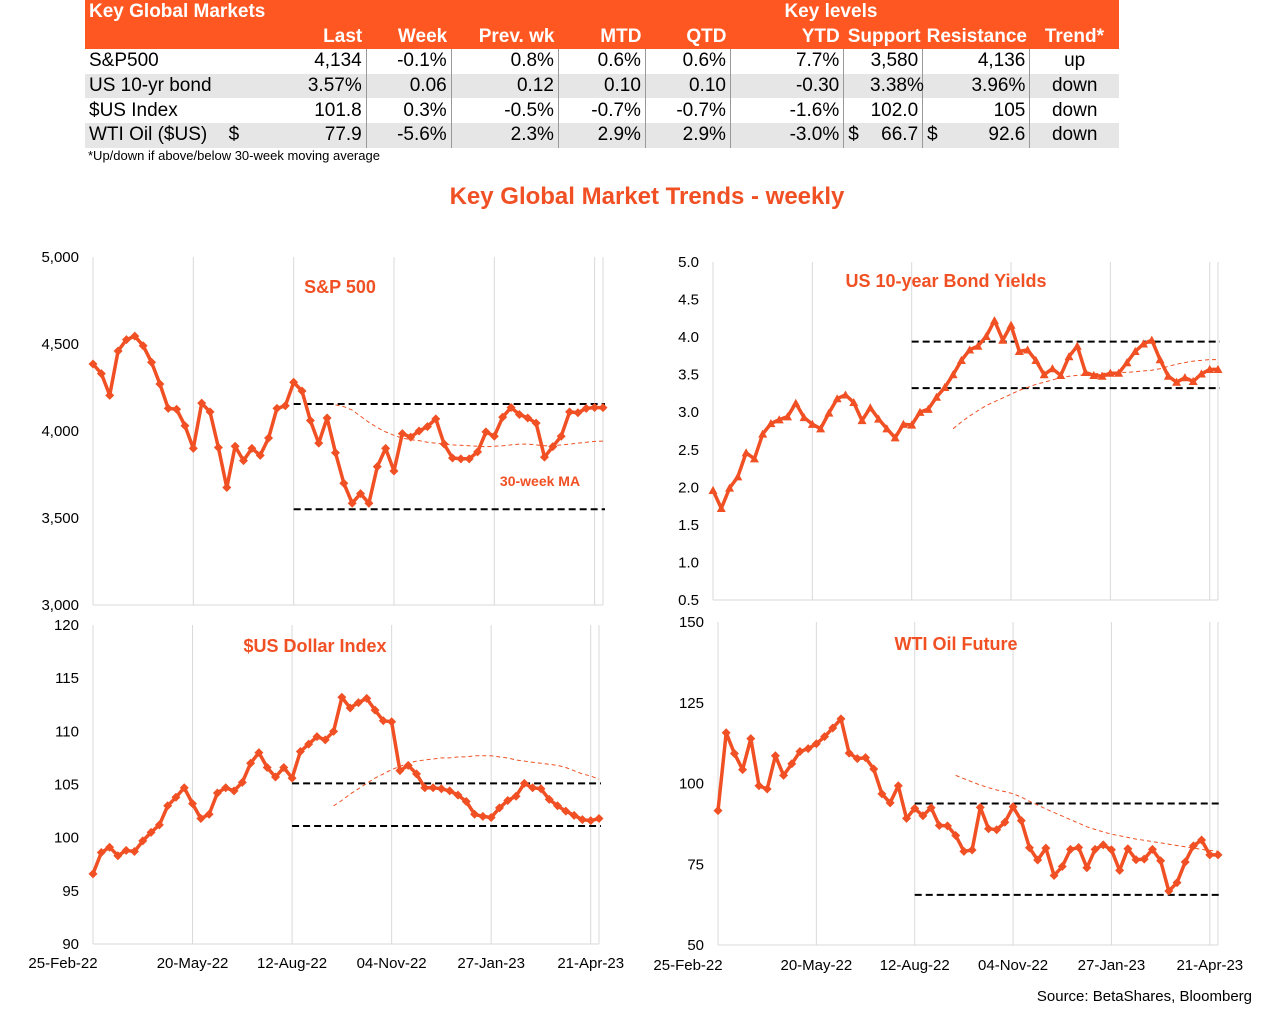  I want to click on chart-title: US 10-year Bond Yields, so click(945, 281).